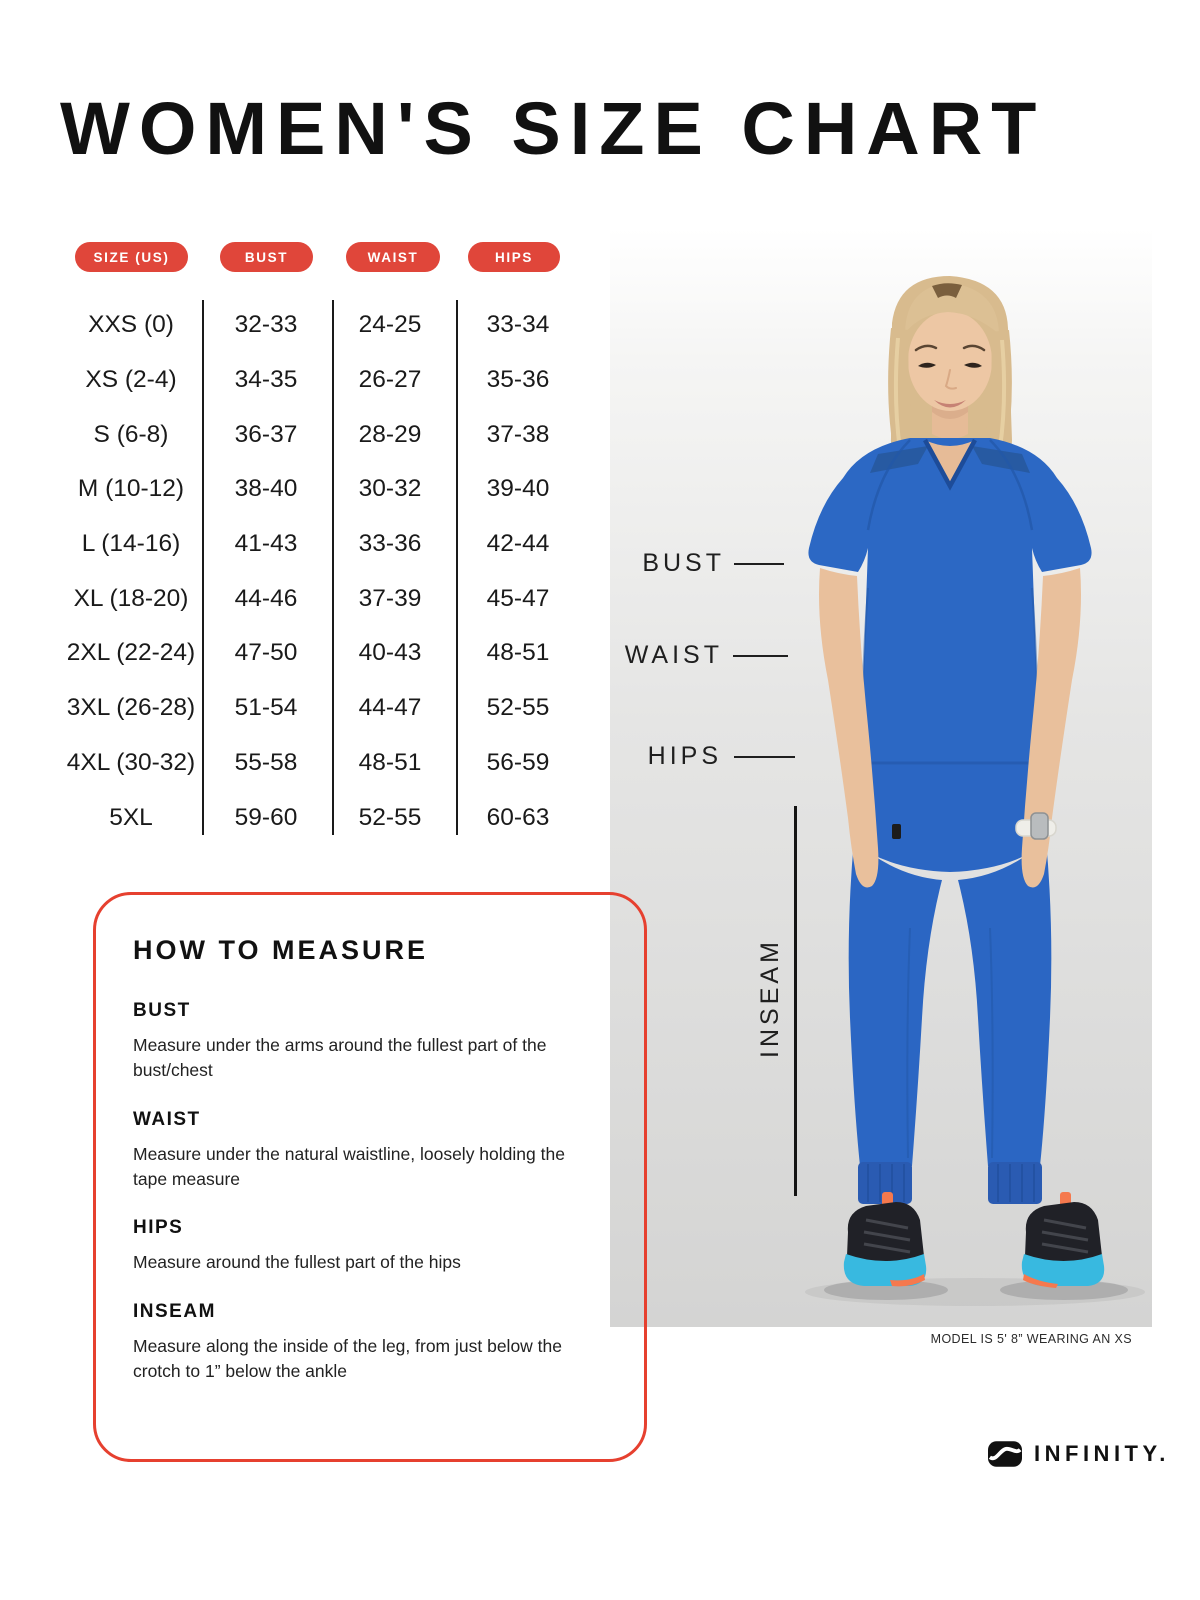 This screenshot has width=1200, height=1600. Describe the element at coordinates (390, 762) in the screenshot. I see `waist-cell: 48-51` at that location.